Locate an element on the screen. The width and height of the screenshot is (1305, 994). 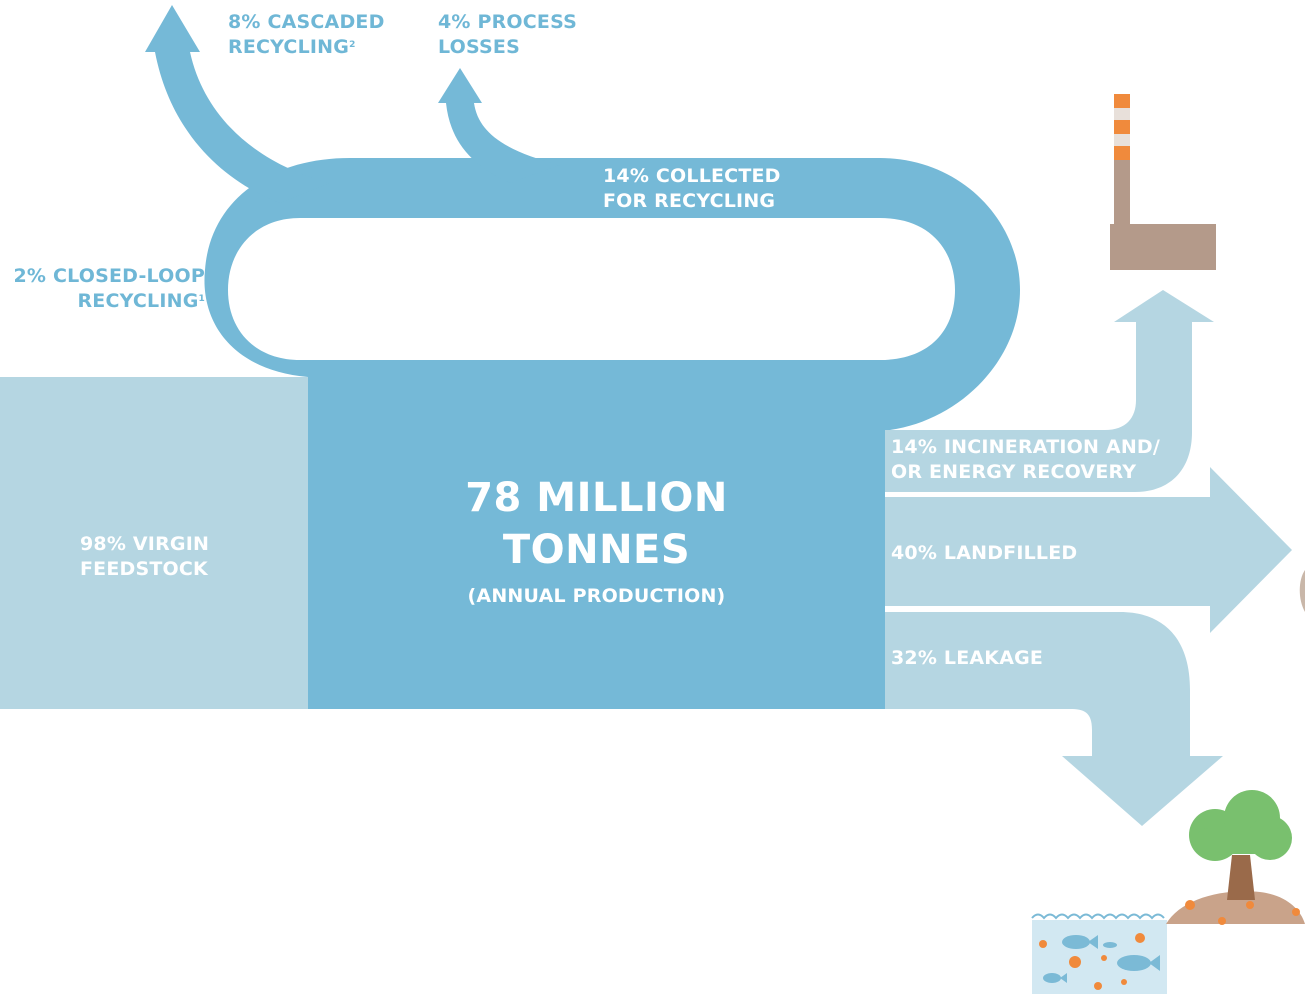
leakage-label: 32% LEAKAGE is located at coordinates (967, 658).